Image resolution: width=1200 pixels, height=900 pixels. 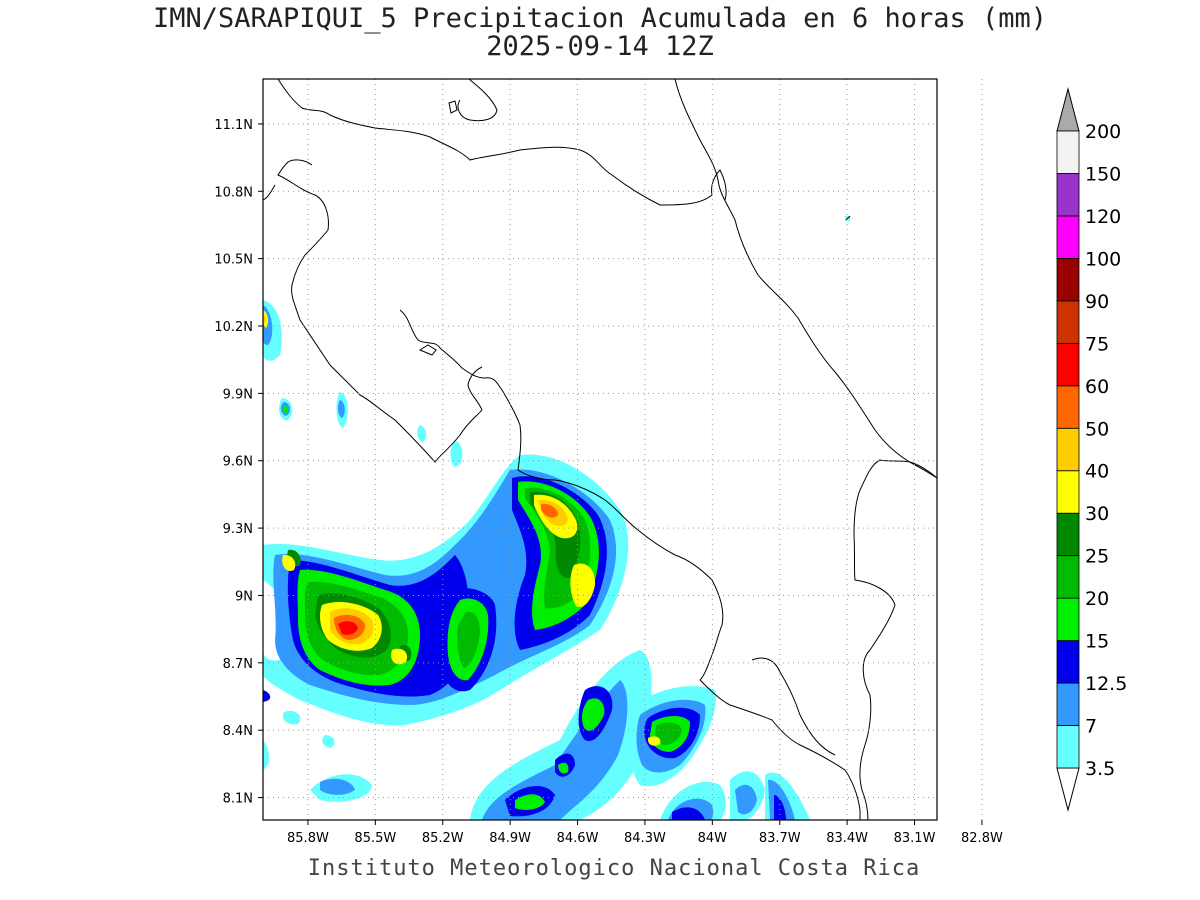 I want to click on lon-tick-label: 84.3W, so click(x=645, y=838).